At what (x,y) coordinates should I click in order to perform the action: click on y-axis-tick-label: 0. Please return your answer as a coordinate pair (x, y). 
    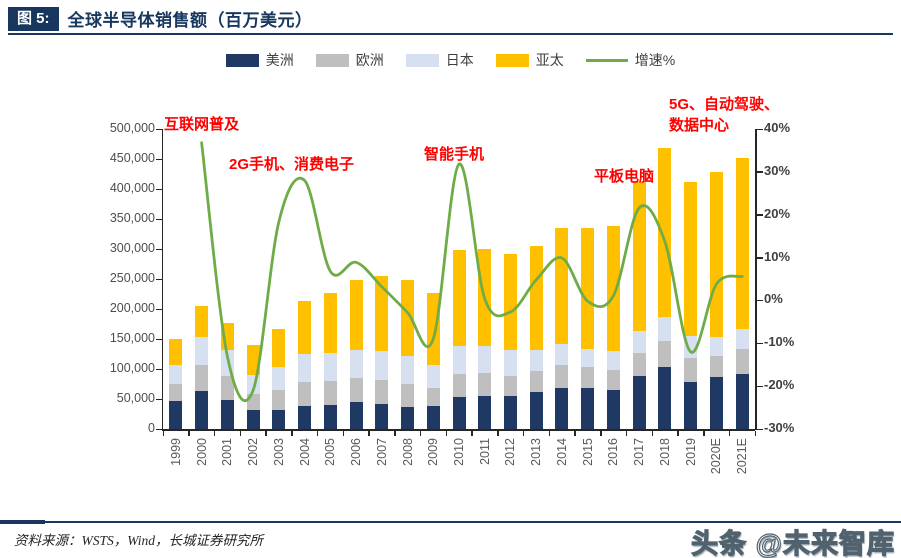
    Looking at the image, I should click on (151, 428).